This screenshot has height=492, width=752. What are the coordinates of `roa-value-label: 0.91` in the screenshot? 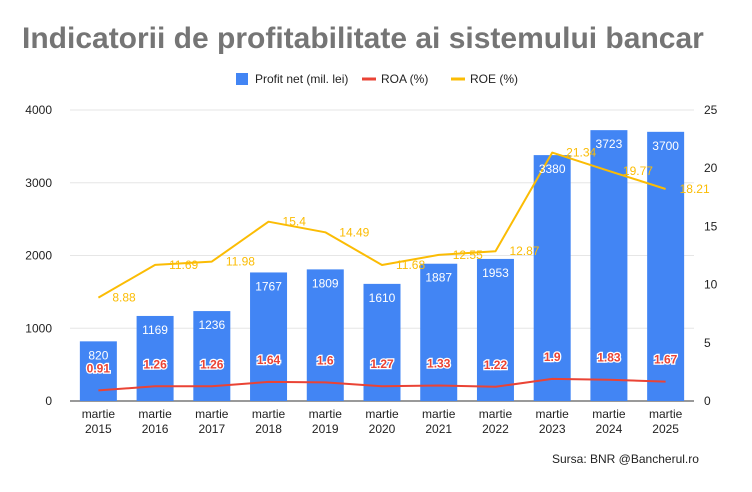 It's located at (99, 368).